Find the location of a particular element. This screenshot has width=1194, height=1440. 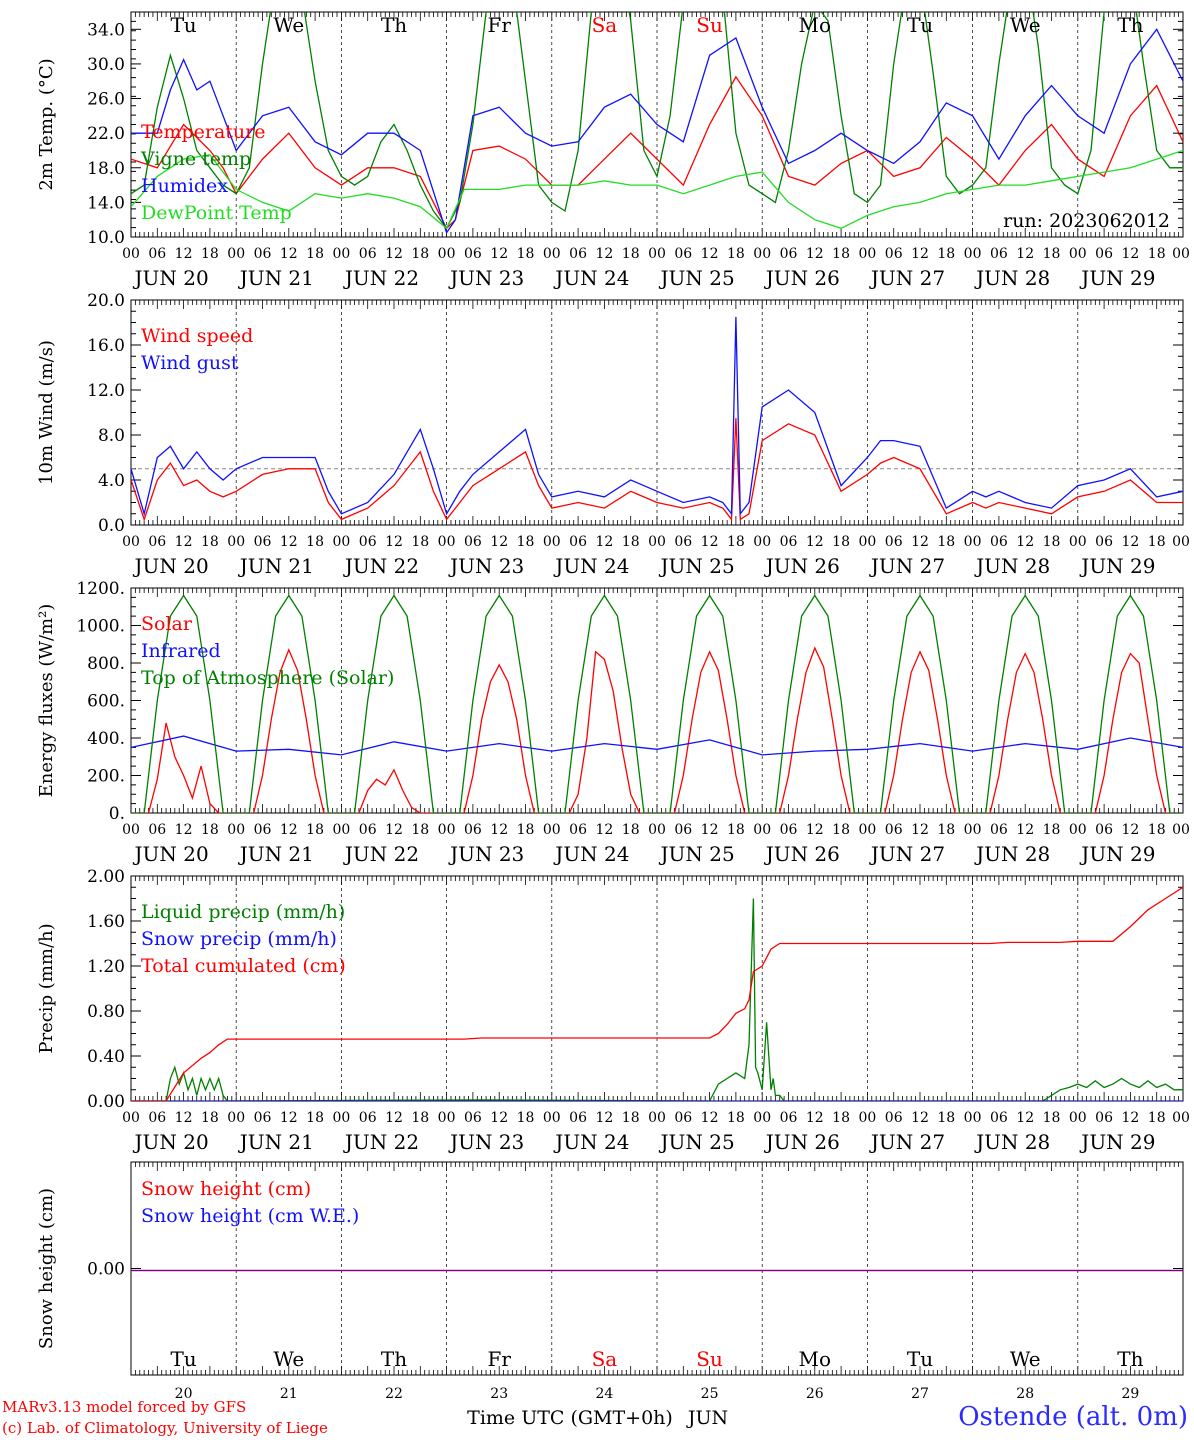

legend-entry: Snow height (cm W.E.) is located at coordinates (250, 1216).